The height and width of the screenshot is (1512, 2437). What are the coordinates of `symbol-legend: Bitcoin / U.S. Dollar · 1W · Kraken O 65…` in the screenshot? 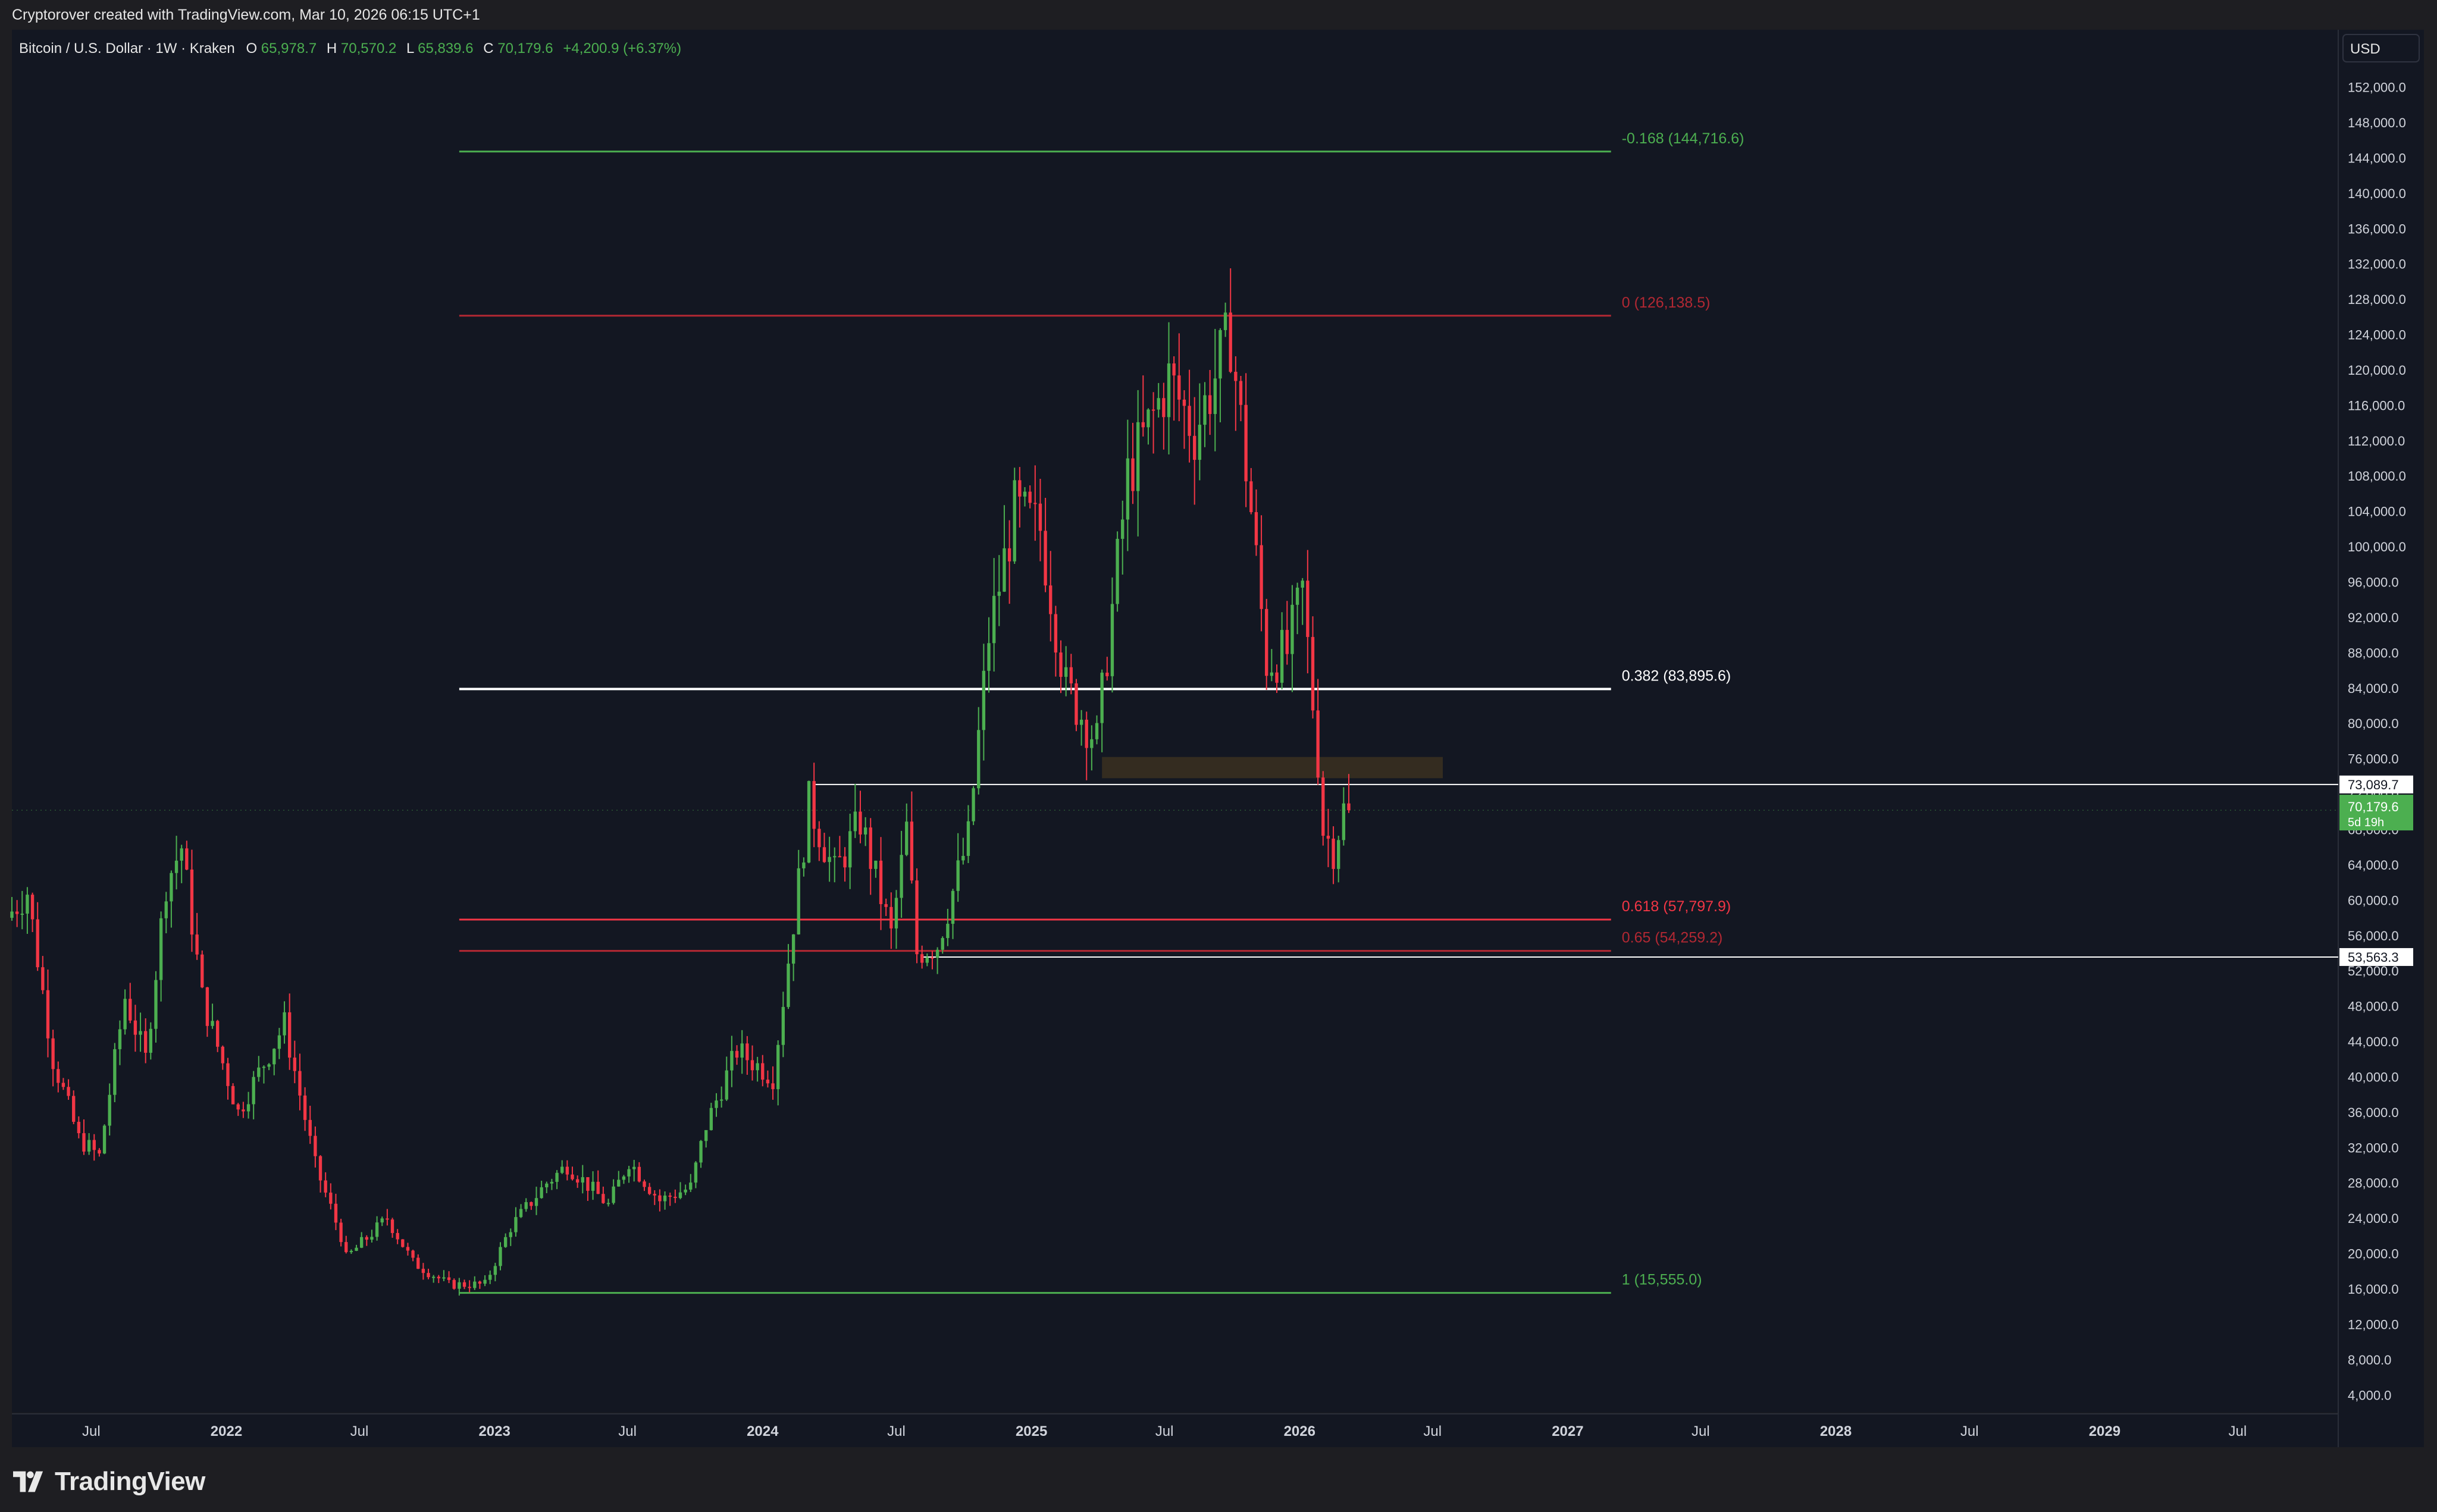 It's located at (350, 48).